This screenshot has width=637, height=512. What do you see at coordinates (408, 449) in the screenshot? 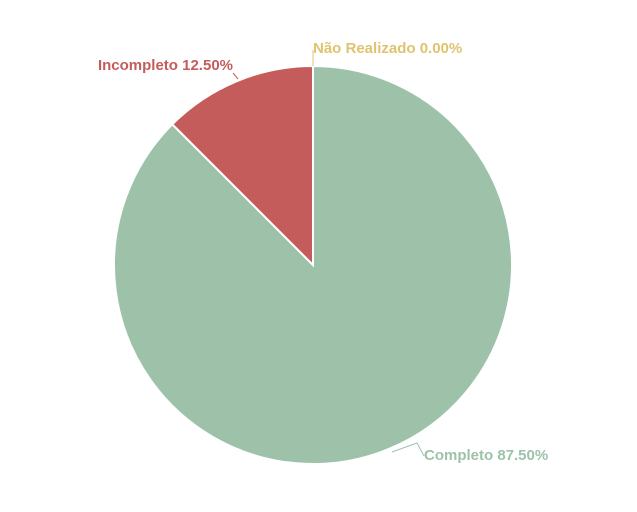
I see `leader-line-completo` at bounding box center [408, 449].